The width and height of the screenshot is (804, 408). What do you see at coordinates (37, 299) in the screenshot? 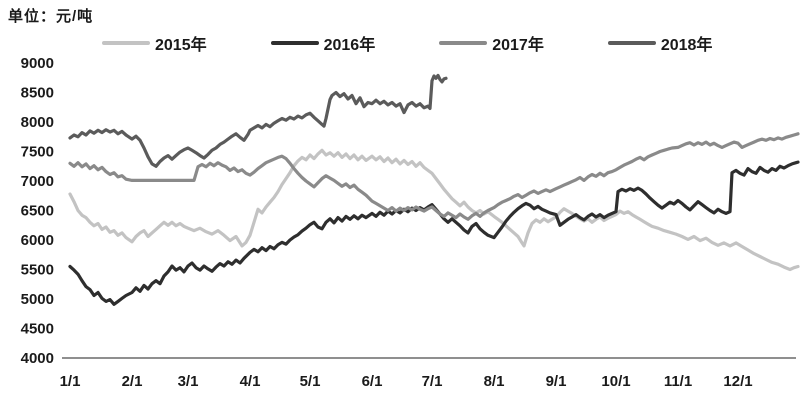
I see `y-axis-tick-label: 5000` at bounding box center [37, 299].